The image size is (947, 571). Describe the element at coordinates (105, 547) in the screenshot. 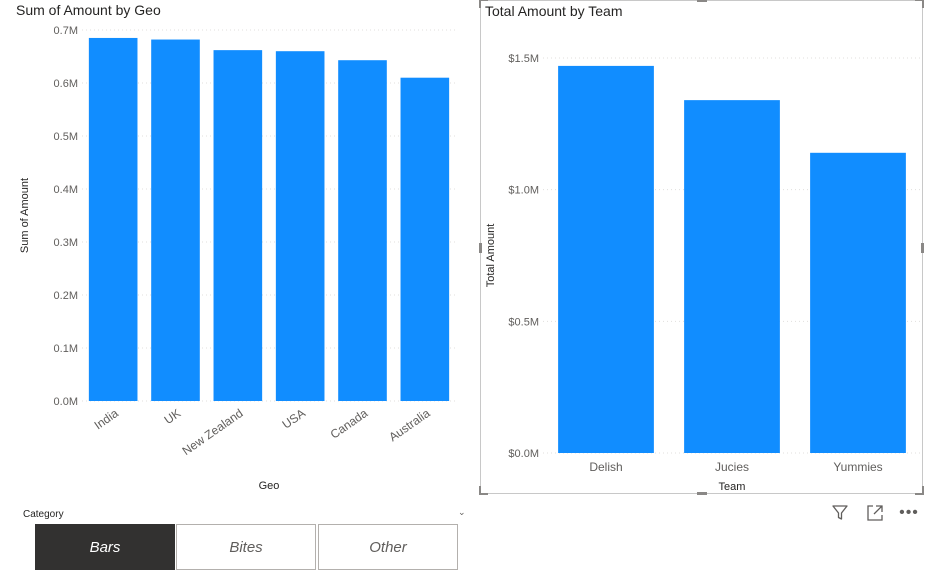

I see `slicer-tile-bars: Bars` at that location.